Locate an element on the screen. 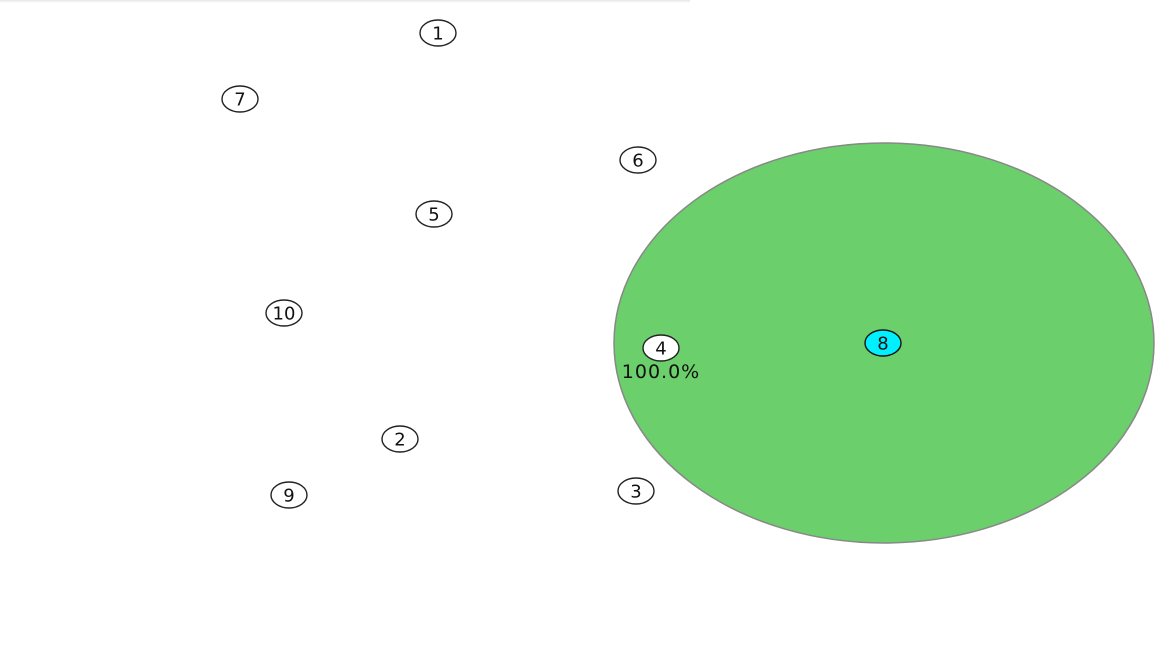  node-1: 1 is located at coordinates (438, 33).